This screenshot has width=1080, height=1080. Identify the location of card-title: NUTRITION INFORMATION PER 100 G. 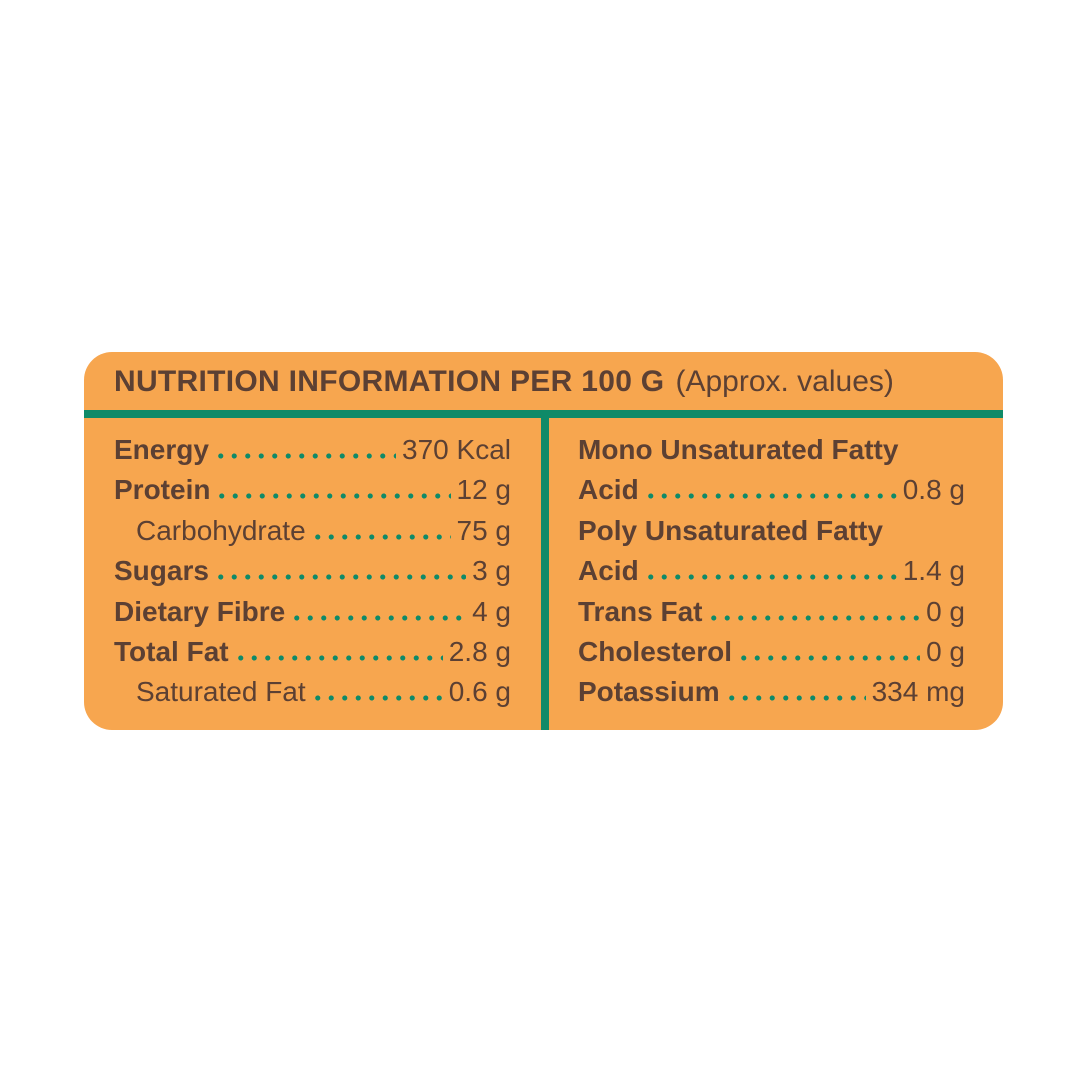
(389, 381).